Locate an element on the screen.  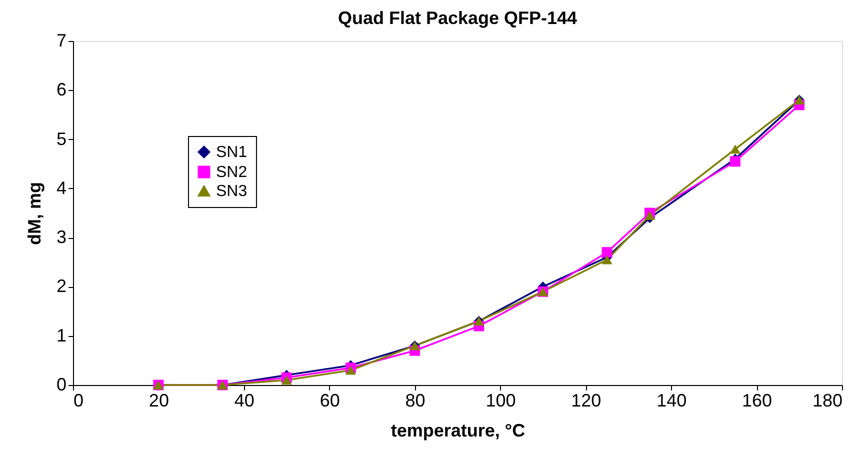
x-tick-label: 120 is located at coordinates (586, 400).